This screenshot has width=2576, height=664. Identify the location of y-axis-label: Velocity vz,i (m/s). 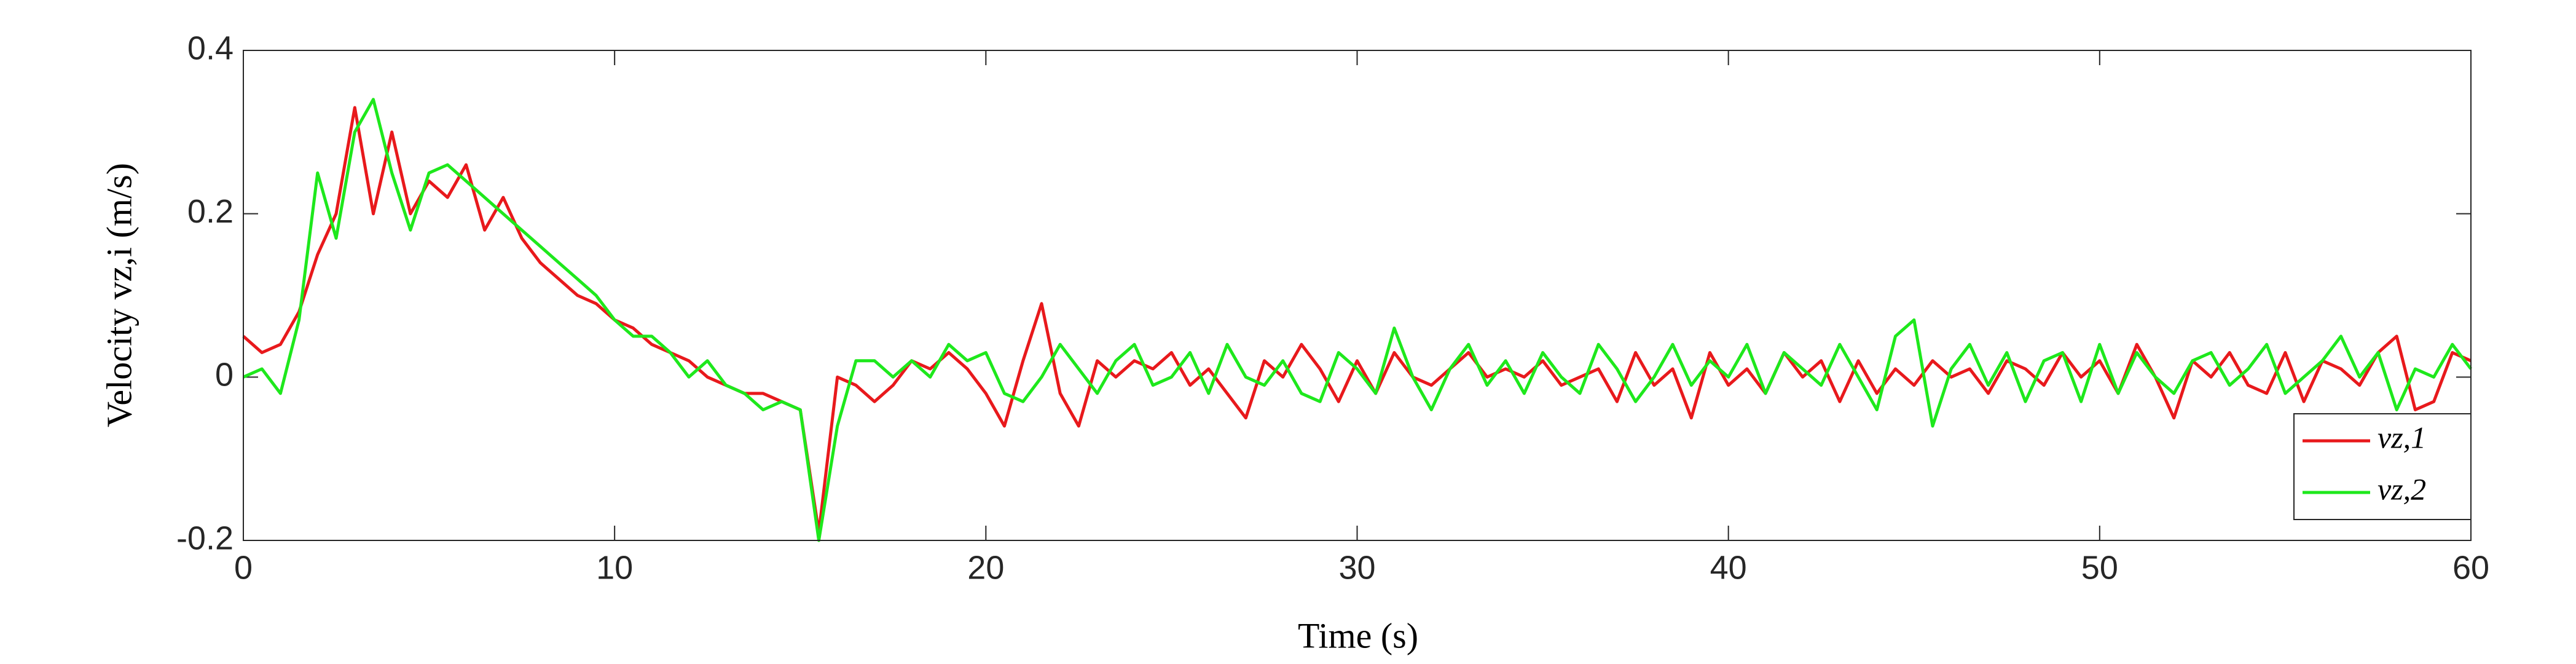
(119, 295).